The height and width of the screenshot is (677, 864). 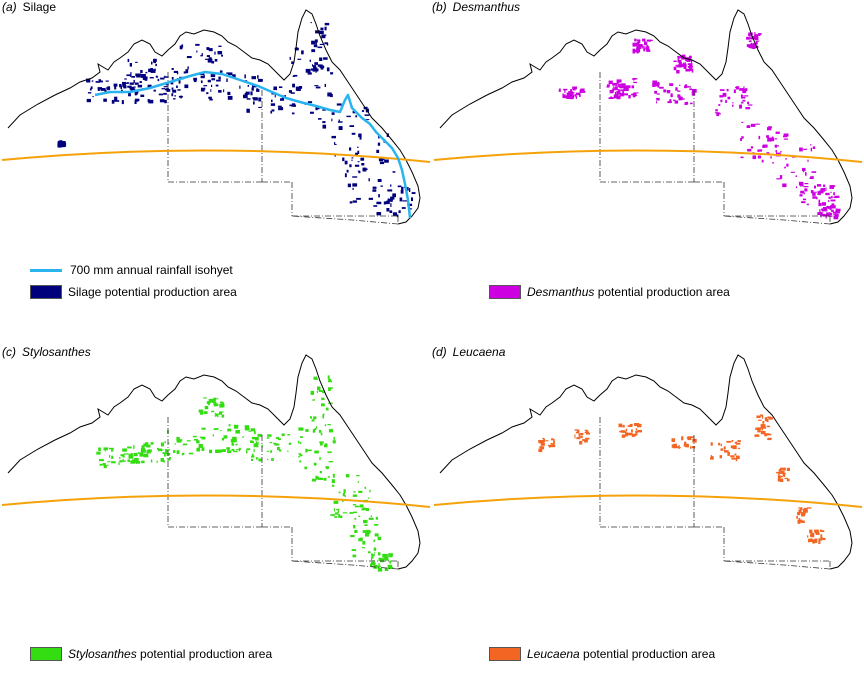 I want to click on legend-label: potential production area, so click(x=662, y=292).